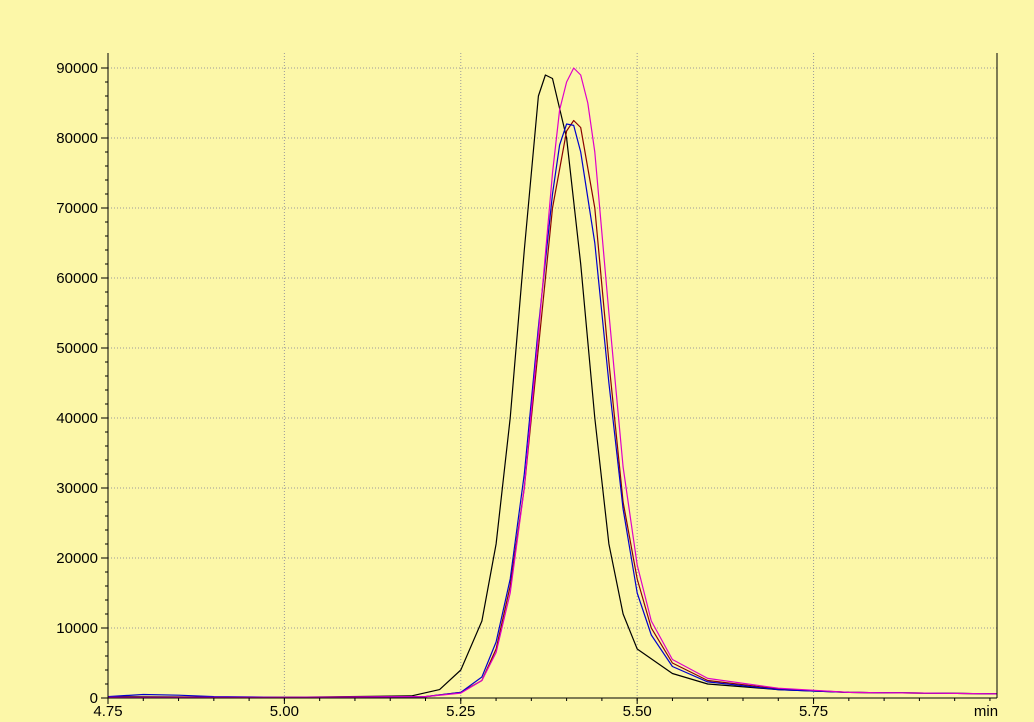 This screenshot has width=1034, height=722. What do you see at coordinates (637, 711) in the screenshot?
I see `x-tick-label: 5.50` at bounding box center [637, 711].